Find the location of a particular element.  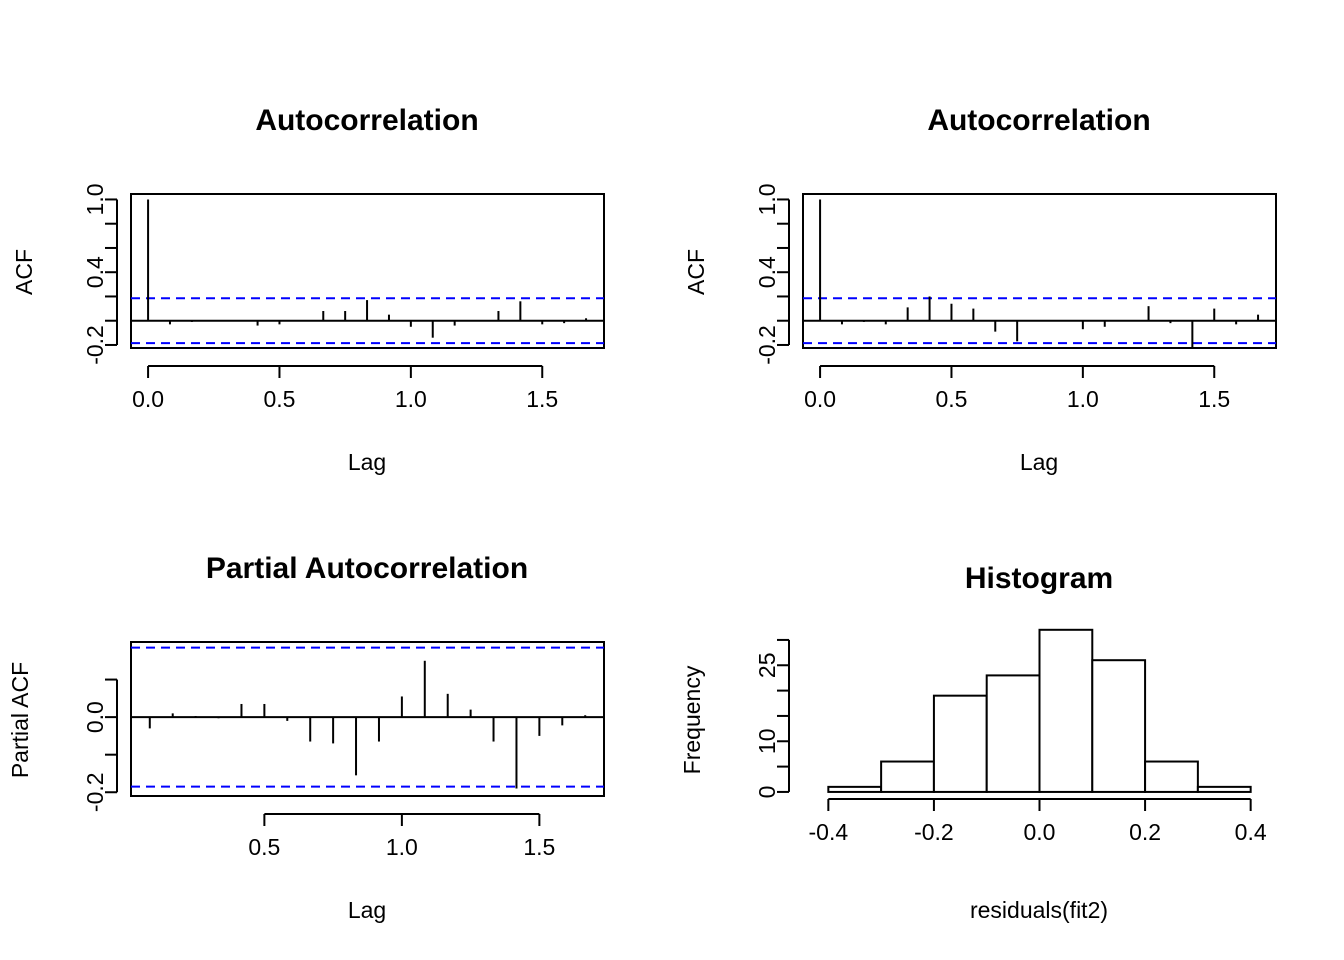

y-tick-label: 25 is located at coordinates (767, 665).